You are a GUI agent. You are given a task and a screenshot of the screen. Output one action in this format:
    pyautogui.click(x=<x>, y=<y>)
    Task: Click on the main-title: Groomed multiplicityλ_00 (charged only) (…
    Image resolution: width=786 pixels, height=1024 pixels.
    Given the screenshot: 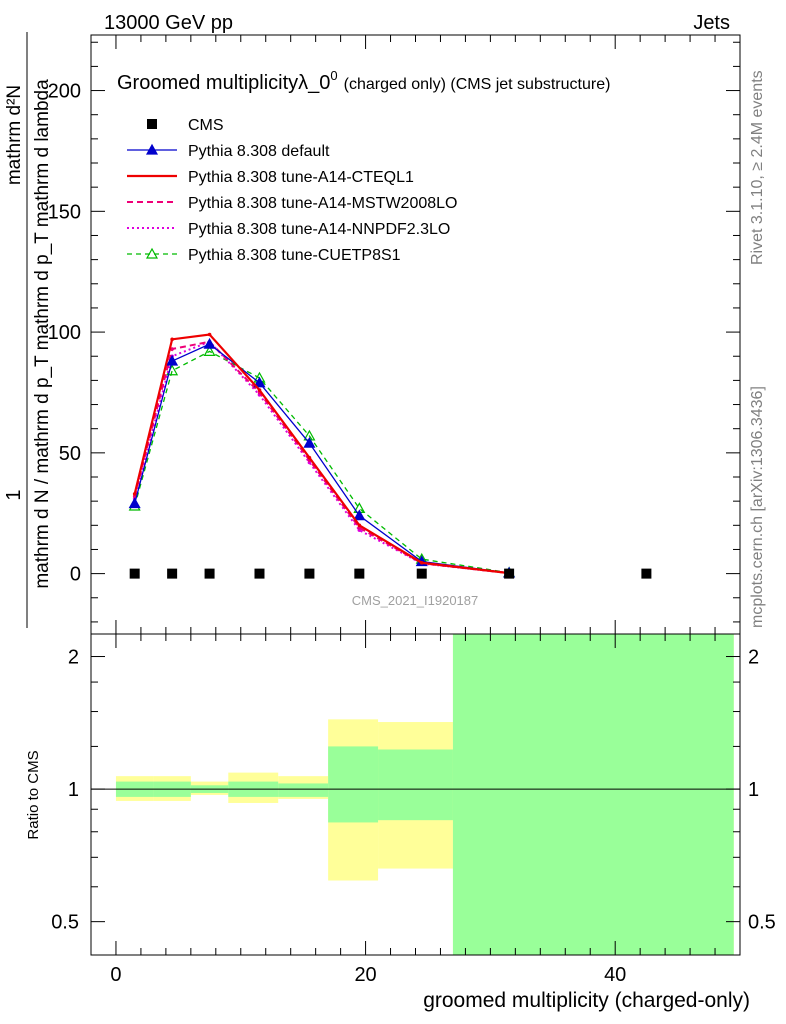 What is the action you would take?
    pyautogui.click(x=363, y=81)
    